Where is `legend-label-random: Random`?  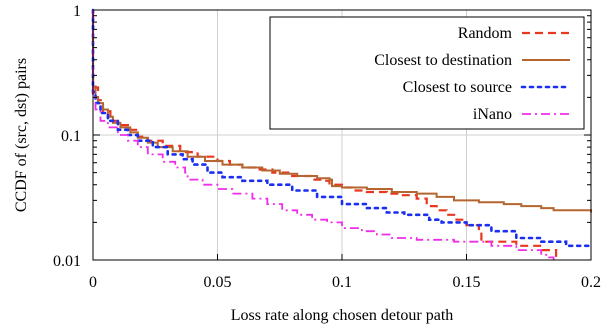 legend-label-random: Random is located at coordinates (485, 33).